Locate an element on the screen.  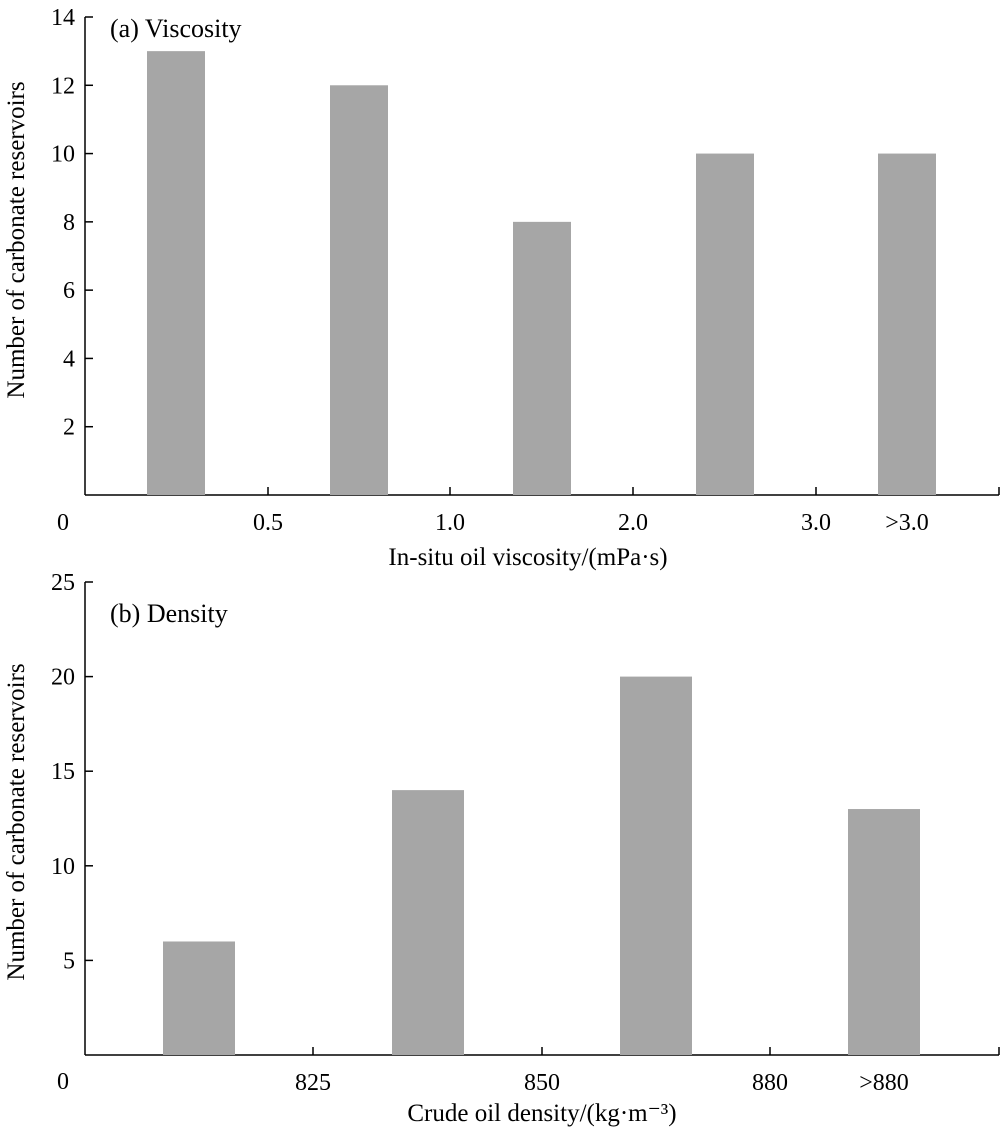
panel-b-x-tick-label: 850 is located at coordinates (542, 1083).